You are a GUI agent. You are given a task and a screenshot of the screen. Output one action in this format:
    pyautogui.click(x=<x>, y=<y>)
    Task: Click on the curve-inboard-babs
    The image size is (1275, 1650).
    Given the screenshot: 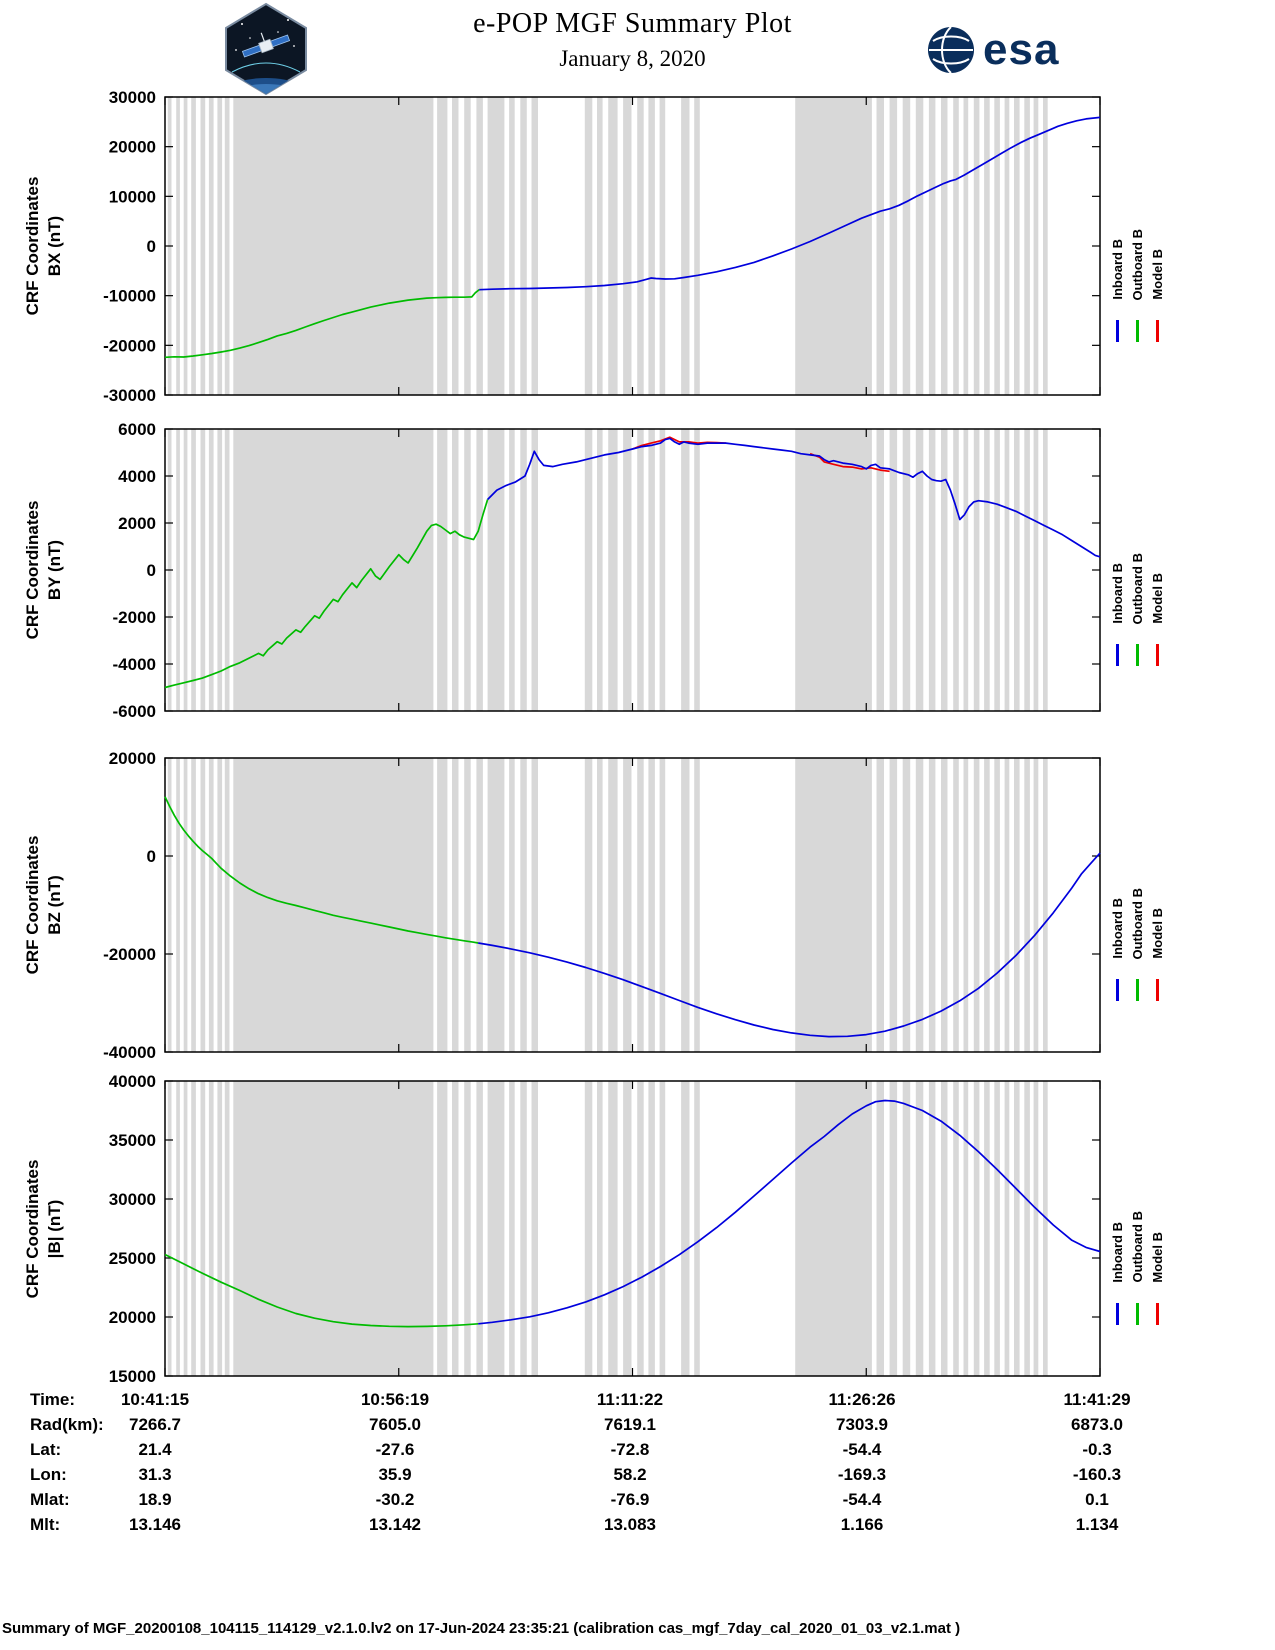 What is the action you would take?
    pyautogui.click(x=789, y=1212)
    